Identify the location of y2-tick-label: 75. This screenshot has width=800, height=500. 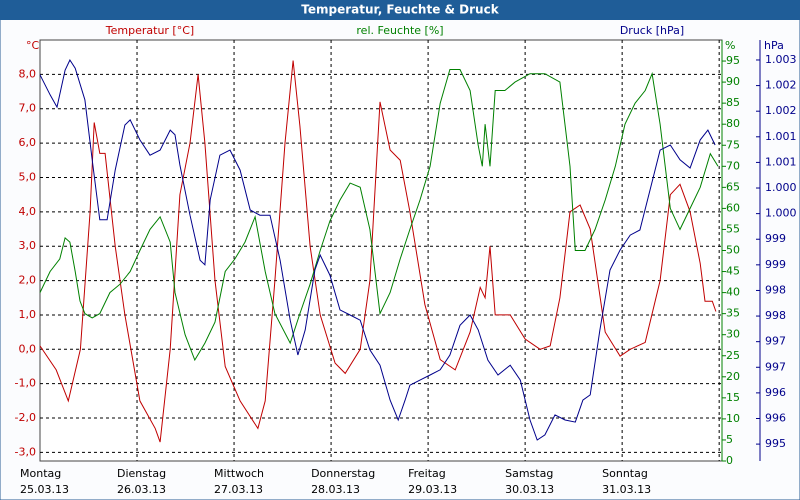
(733, 144).